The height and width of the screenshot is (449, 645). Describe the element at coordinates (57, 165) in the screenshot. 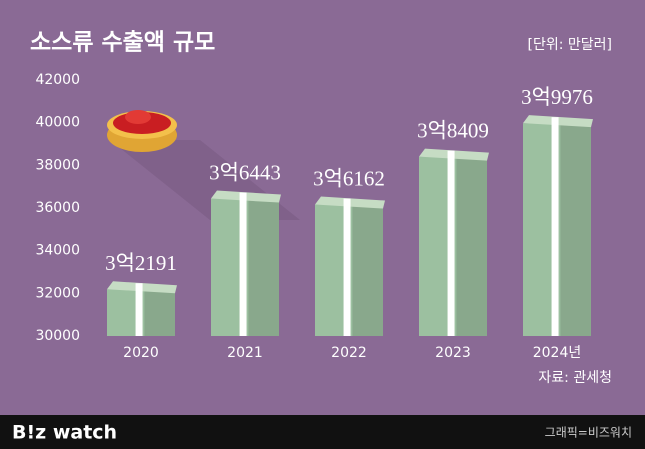

I see `y-tick-label: 38000` at that location.